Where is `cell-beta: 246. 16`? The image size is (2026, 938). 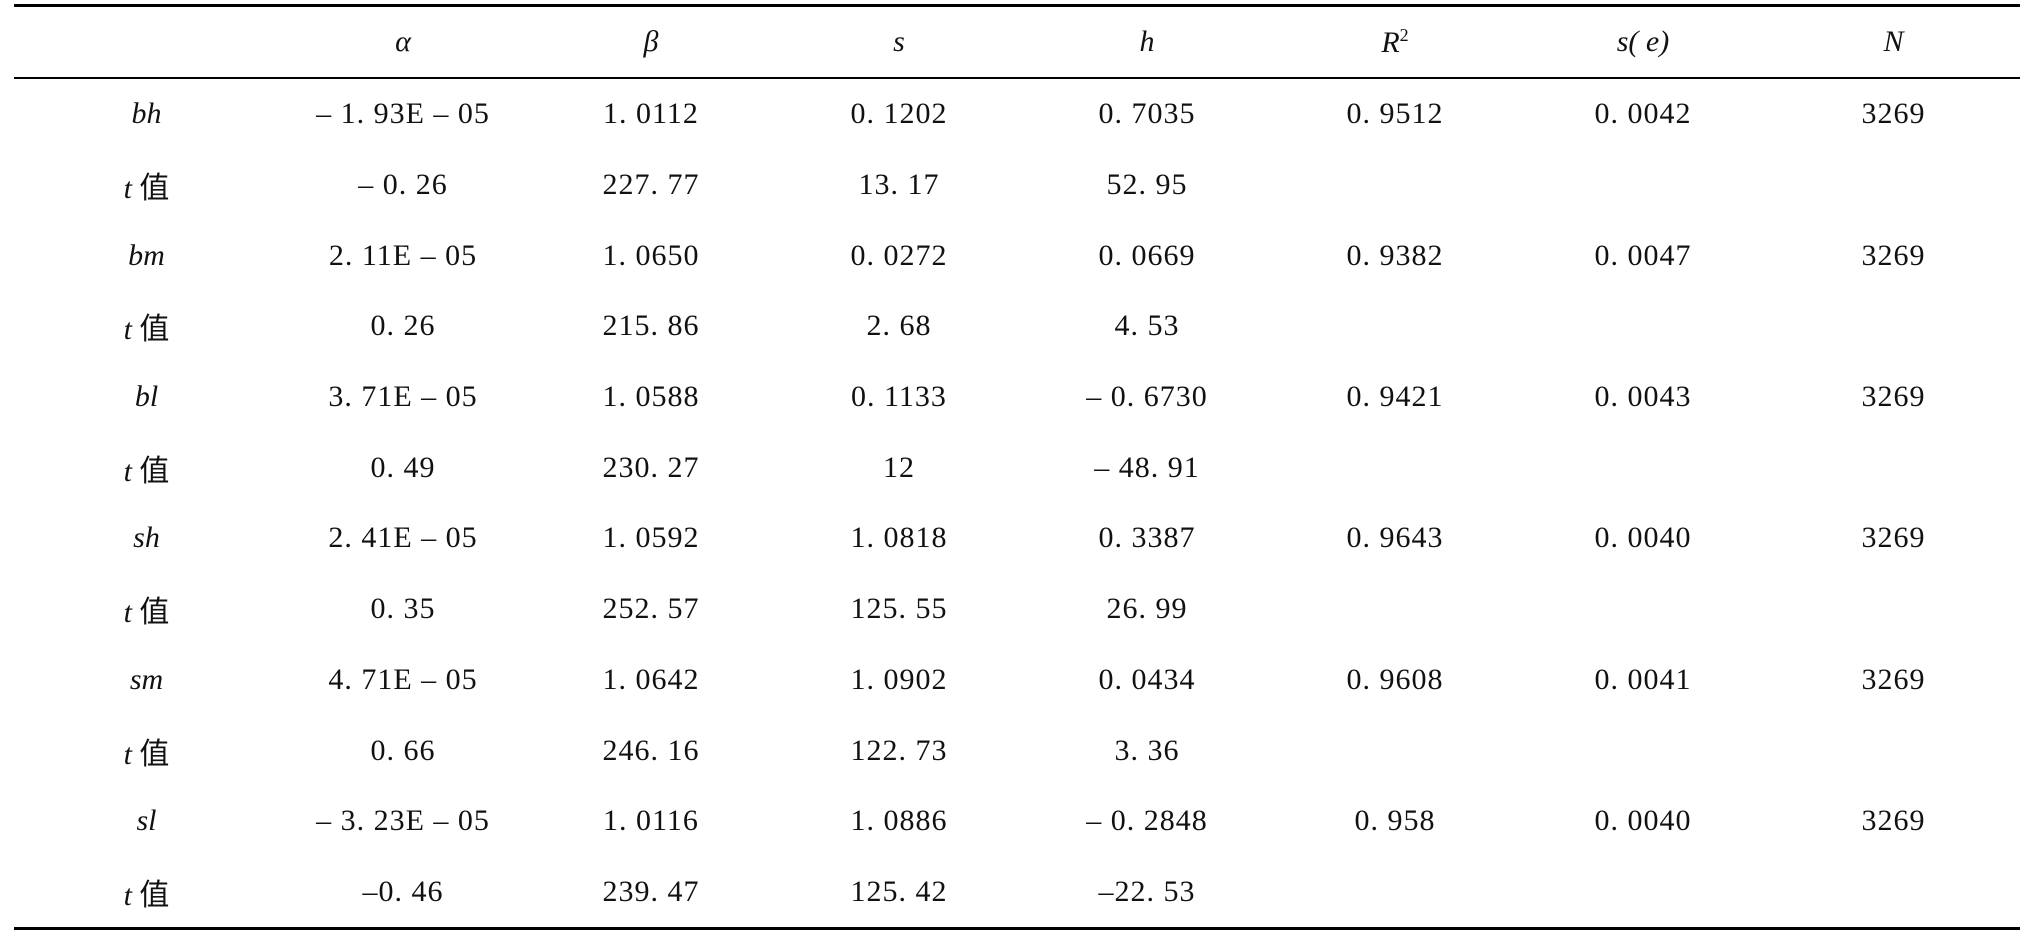
cell-beta: 246. 16 is located at coordinates (651, 750).